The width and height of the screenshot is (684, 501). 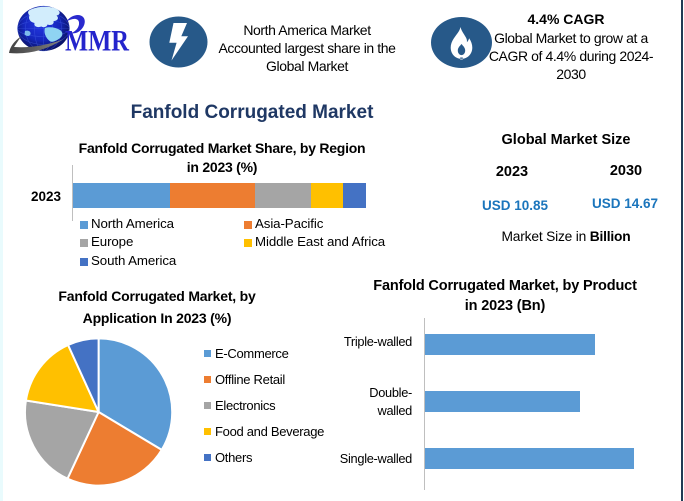 I want to click on svg-text: MMR, so click(x=97, y=41).